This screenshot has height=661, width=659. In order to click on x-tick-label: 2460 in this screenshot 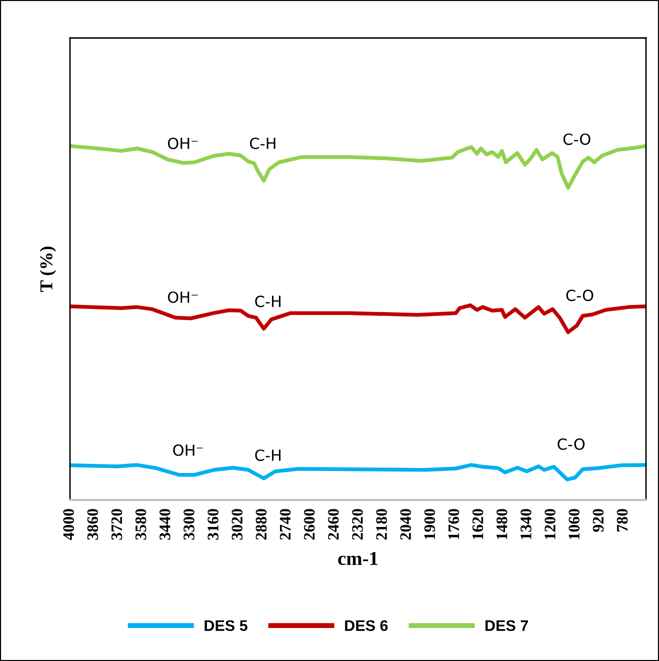, I will do `click(333, 524)`.